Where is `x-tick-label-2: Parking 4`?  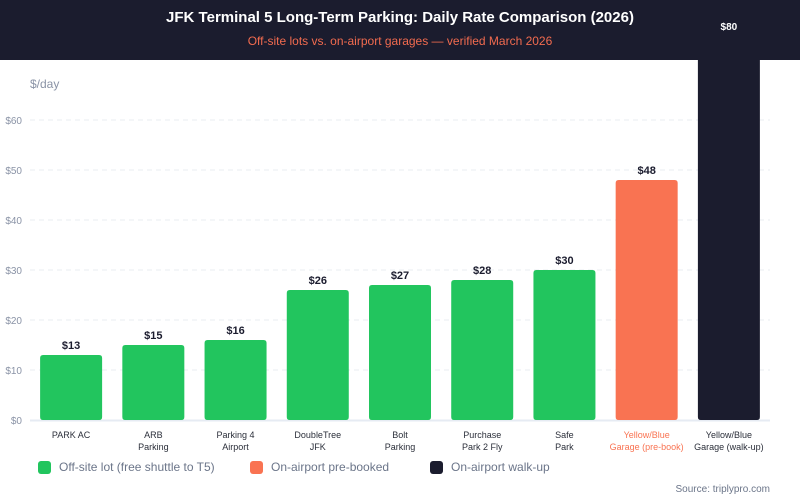 x-tick-label-2: Parking 4 is located at coordinates (236, 435).